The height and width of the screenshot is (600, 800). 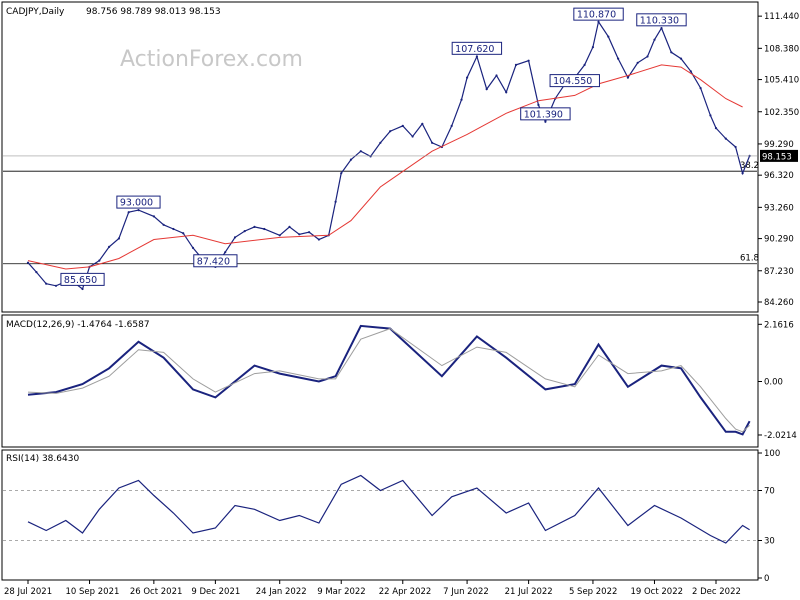 What do you see at coordinates (779, 240) in the screenshot?
I see `y-tick-label: 90.290` at bounding box center [779, 240].